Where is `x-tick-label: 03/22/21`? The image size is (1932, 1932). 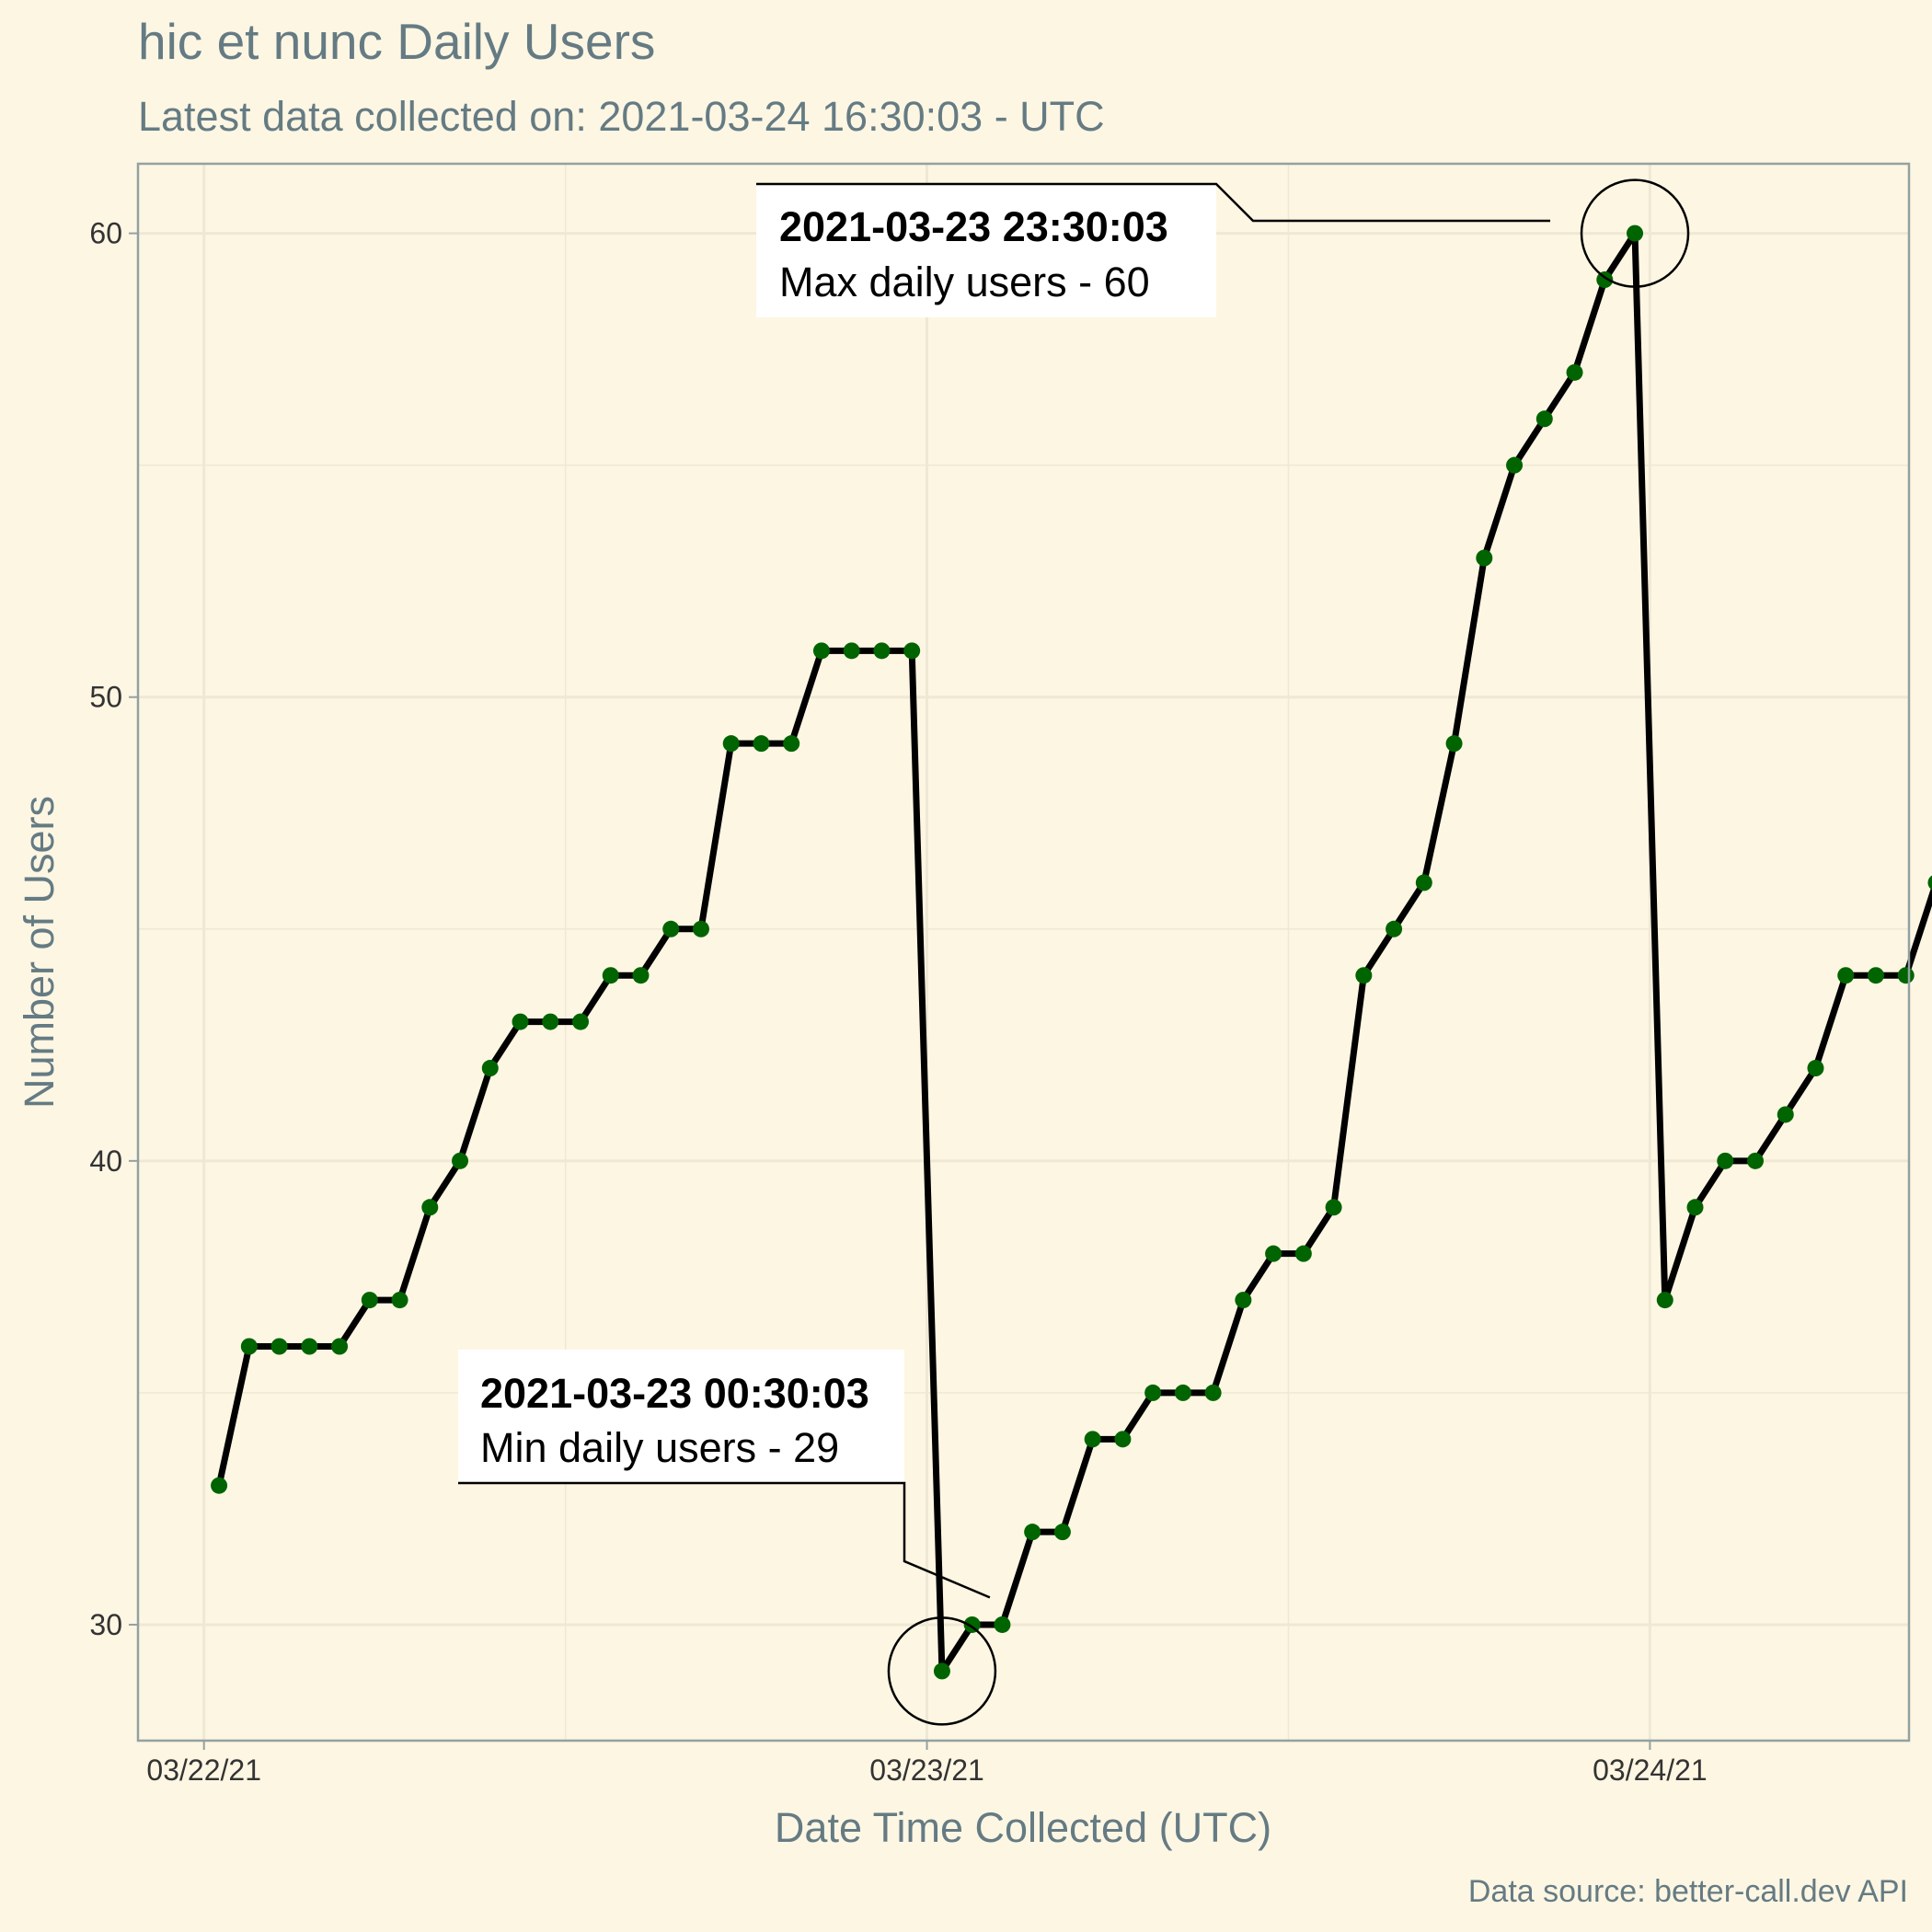 x-tick-label: 03/22/21 is located at coordinates (203, 1770).